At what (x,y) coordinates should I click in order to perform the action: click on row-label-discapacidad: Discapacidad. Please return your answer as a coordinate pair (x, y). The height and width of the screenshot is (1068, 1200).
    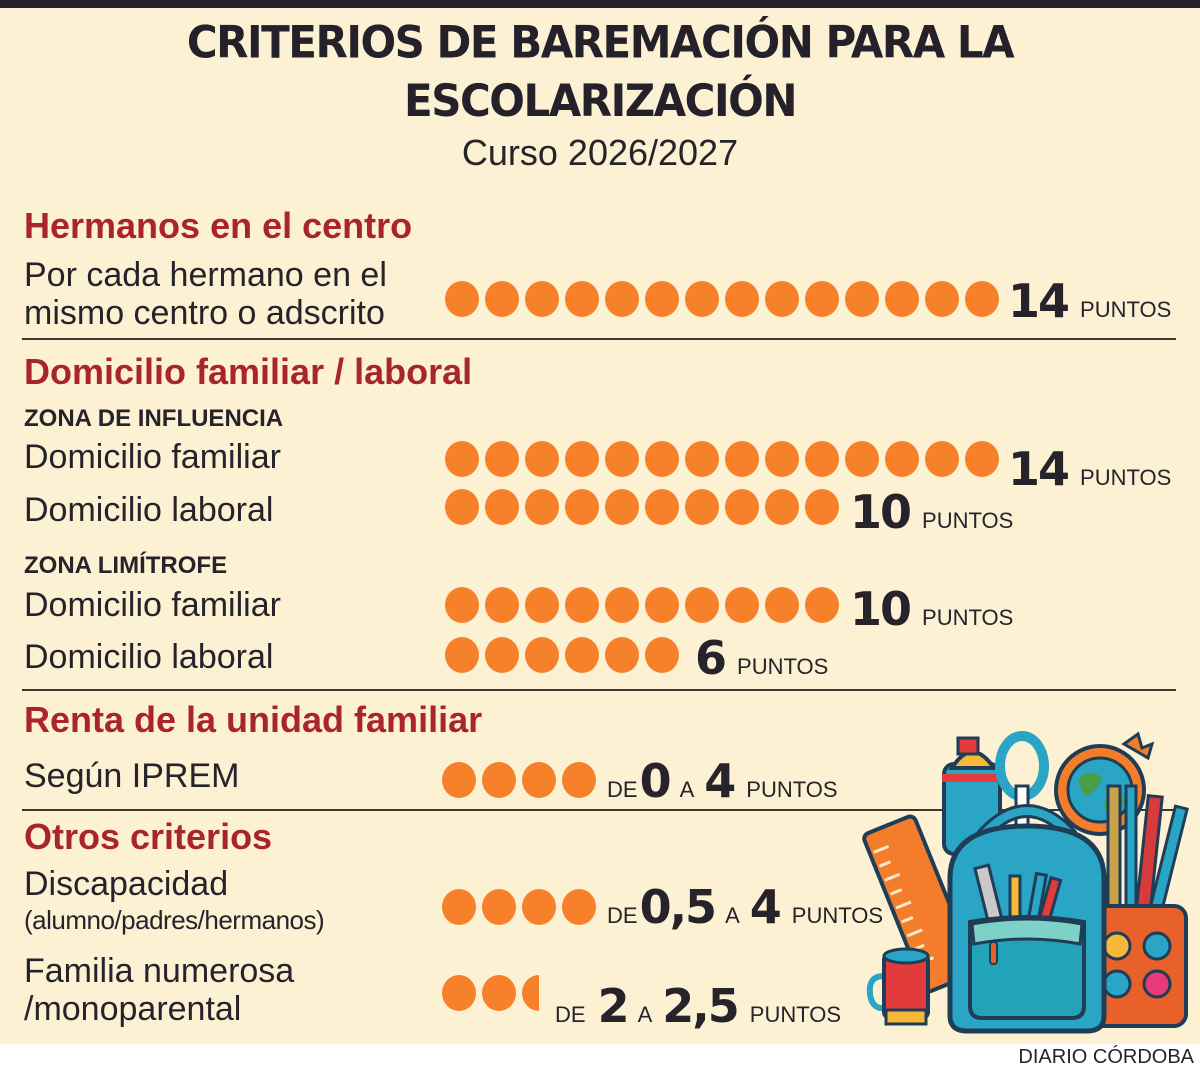
    Looking at the image, I should click on (126, 884).